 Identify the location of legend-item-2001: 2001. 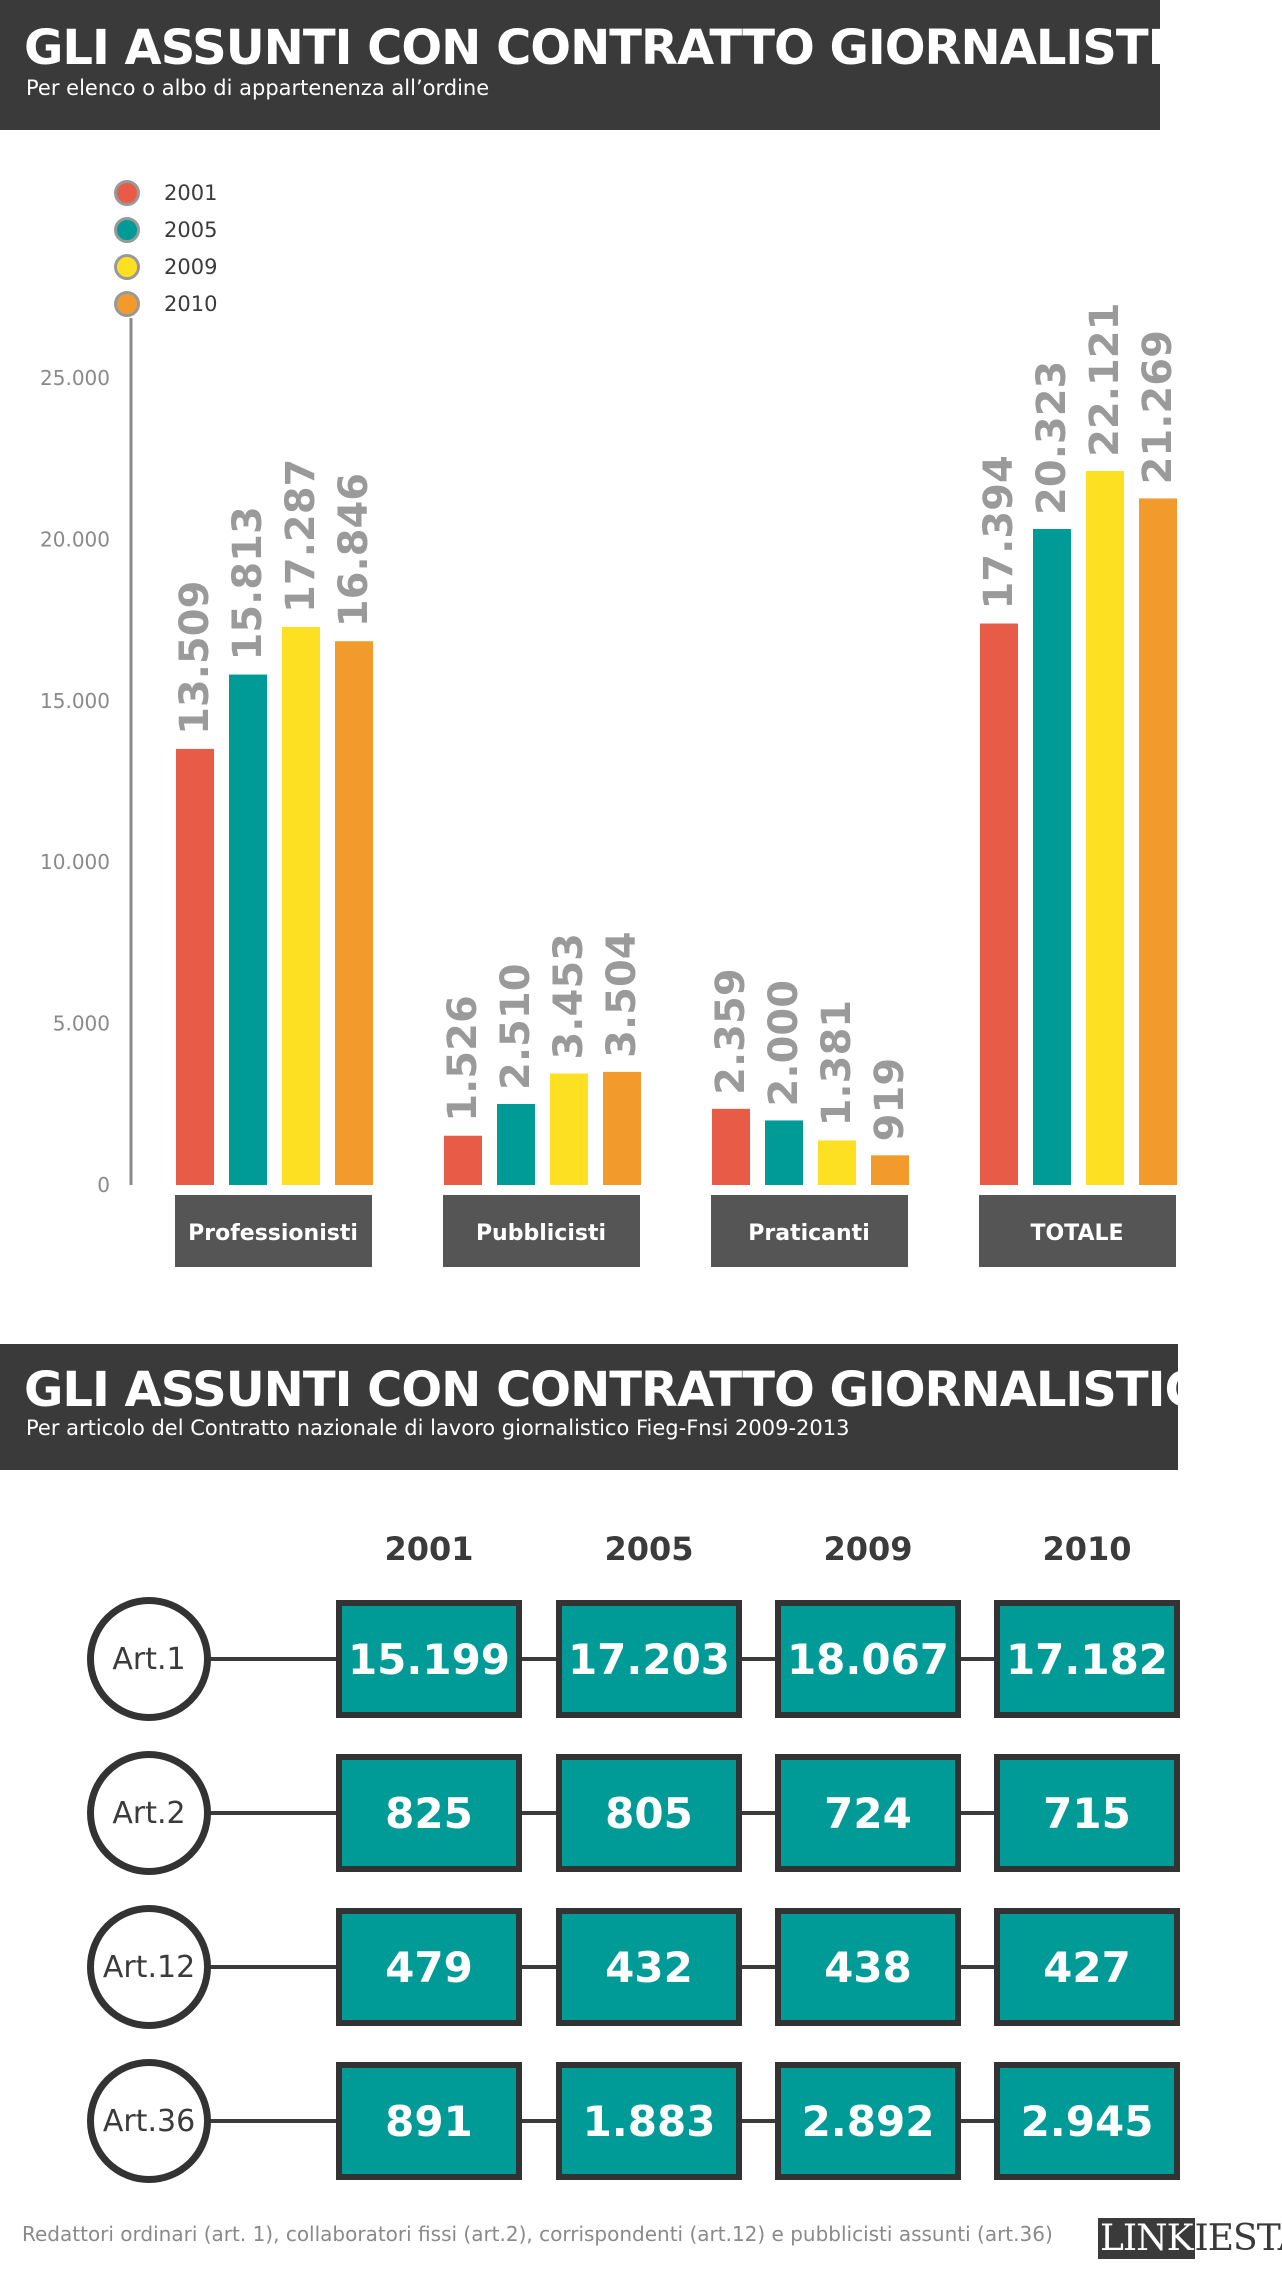
(165, 193).